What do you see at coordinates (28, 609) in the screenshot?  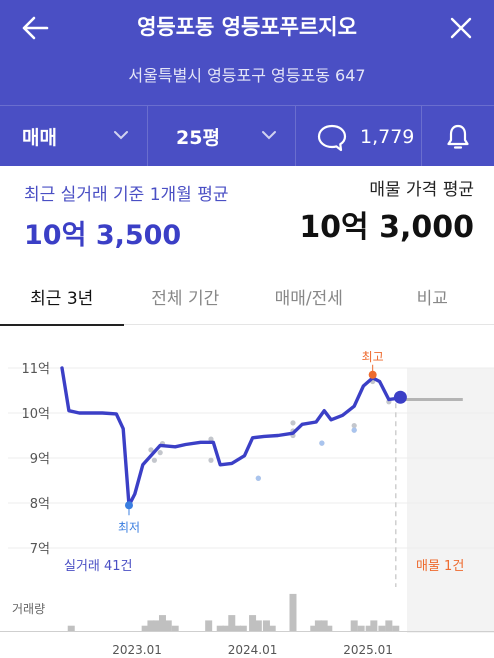 I see `volume-label: 거래량` at bounding box center [28, 609].